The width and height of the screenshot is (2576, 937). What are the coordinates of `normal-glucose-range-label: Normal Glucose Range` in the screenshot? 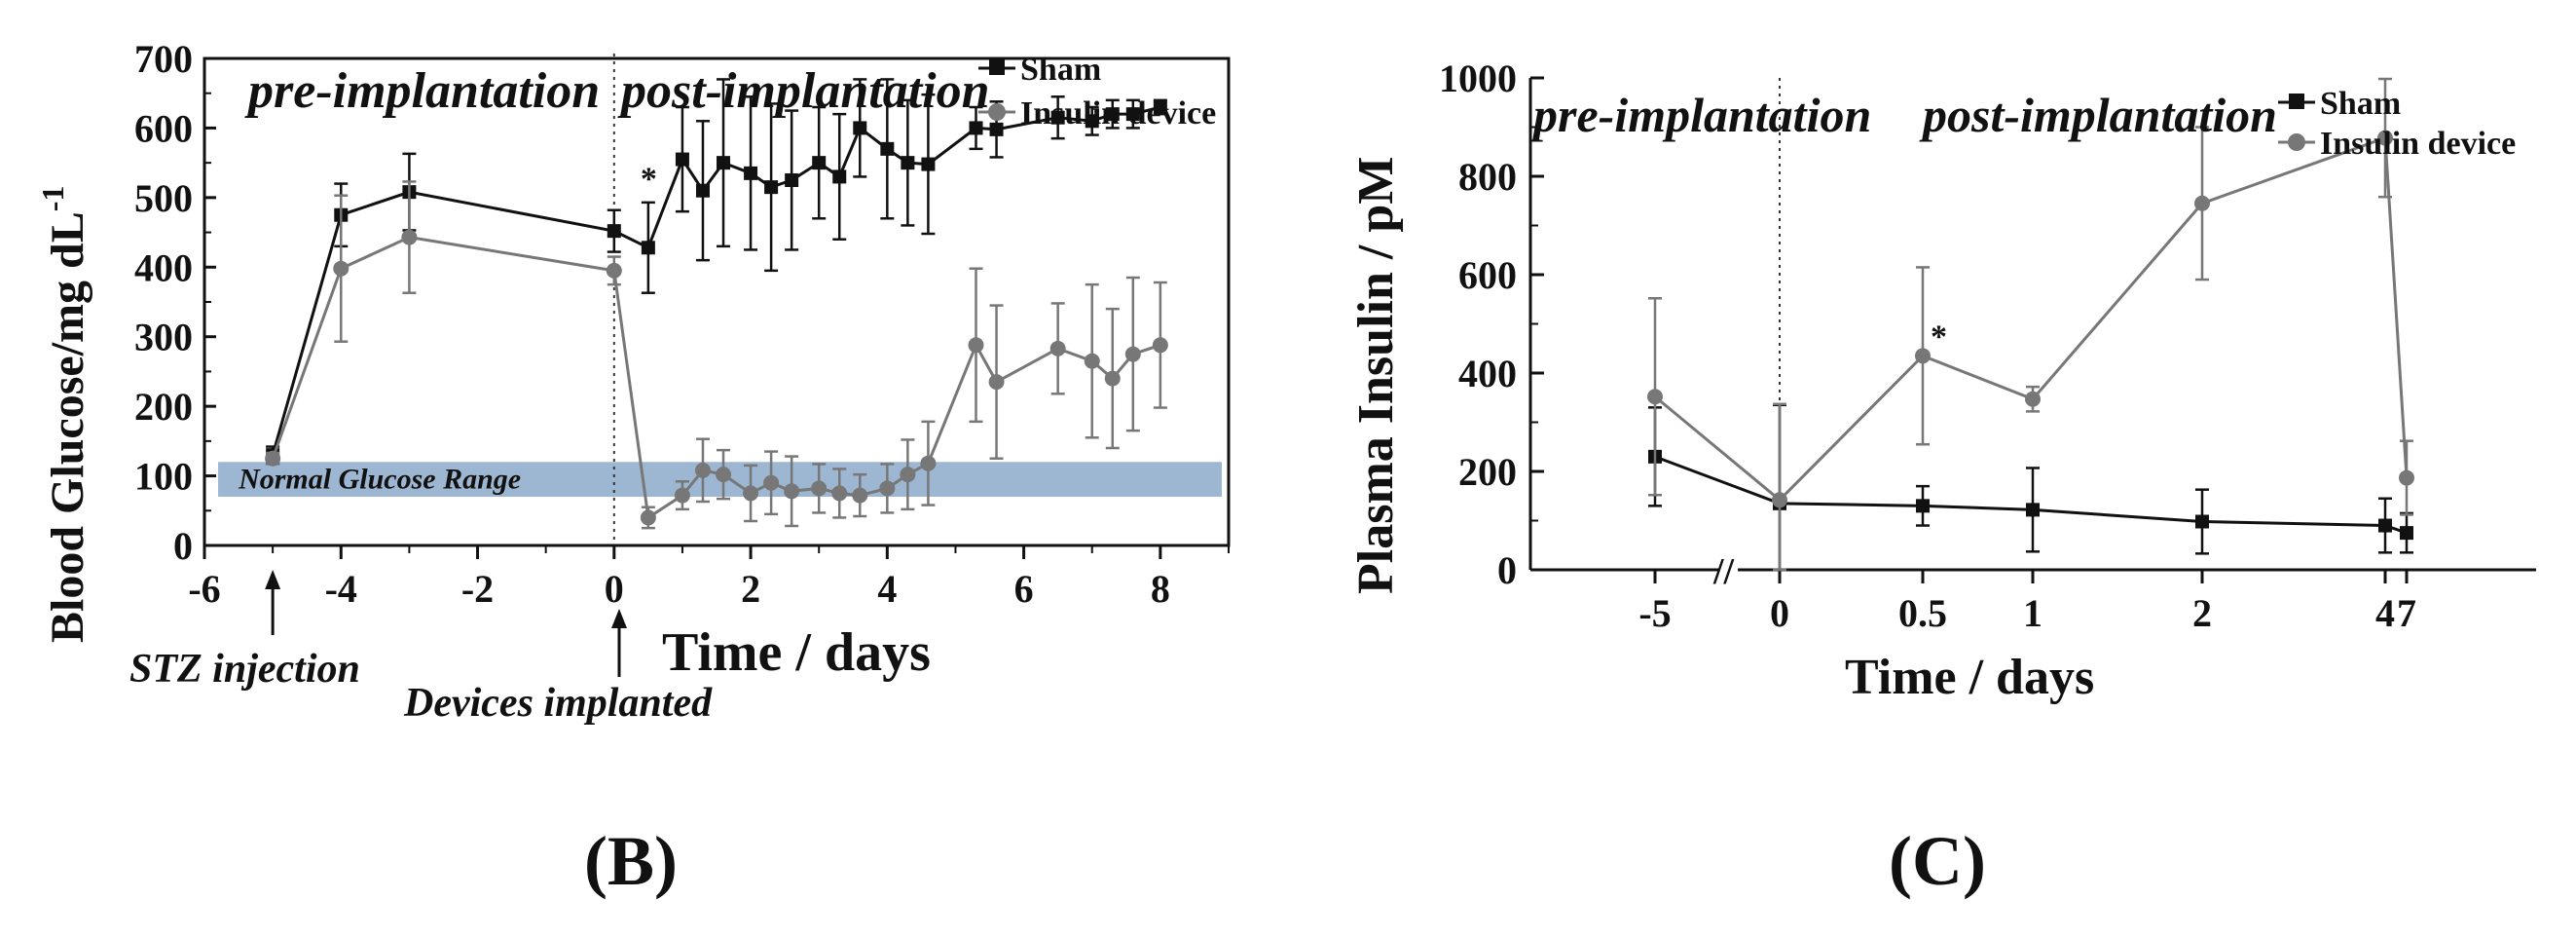 It's located at (379, 479).